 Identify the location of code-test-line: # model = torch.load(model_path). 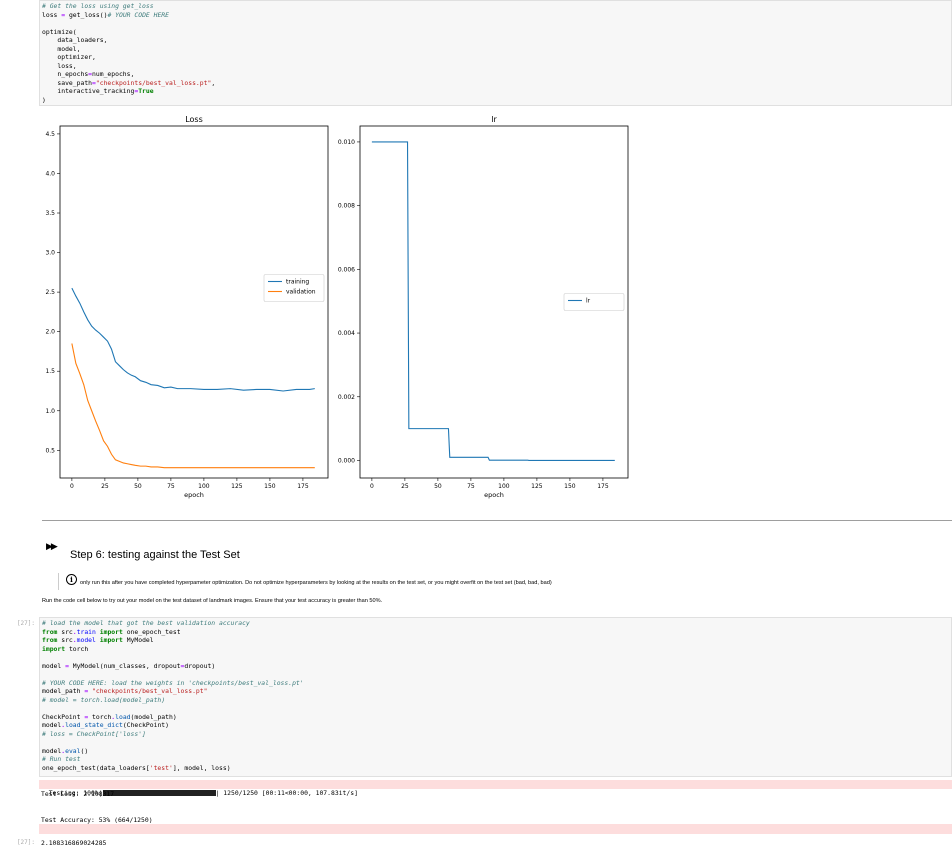
(103, 700).